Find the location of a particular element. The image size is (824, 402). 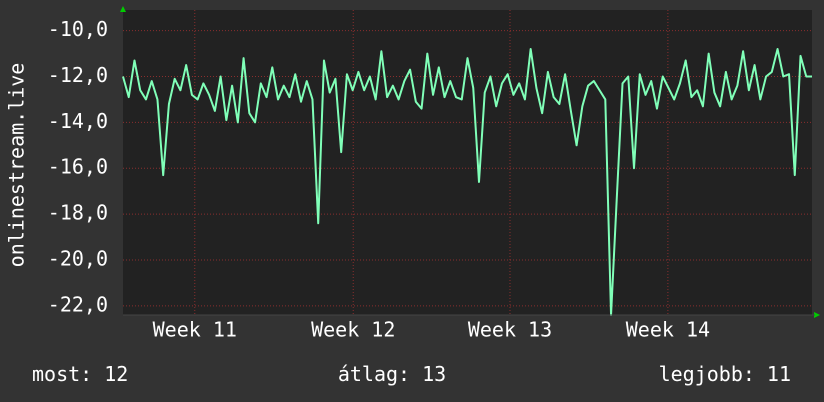

x-tick-label: Week 12 is located at coordinates (353, 330).